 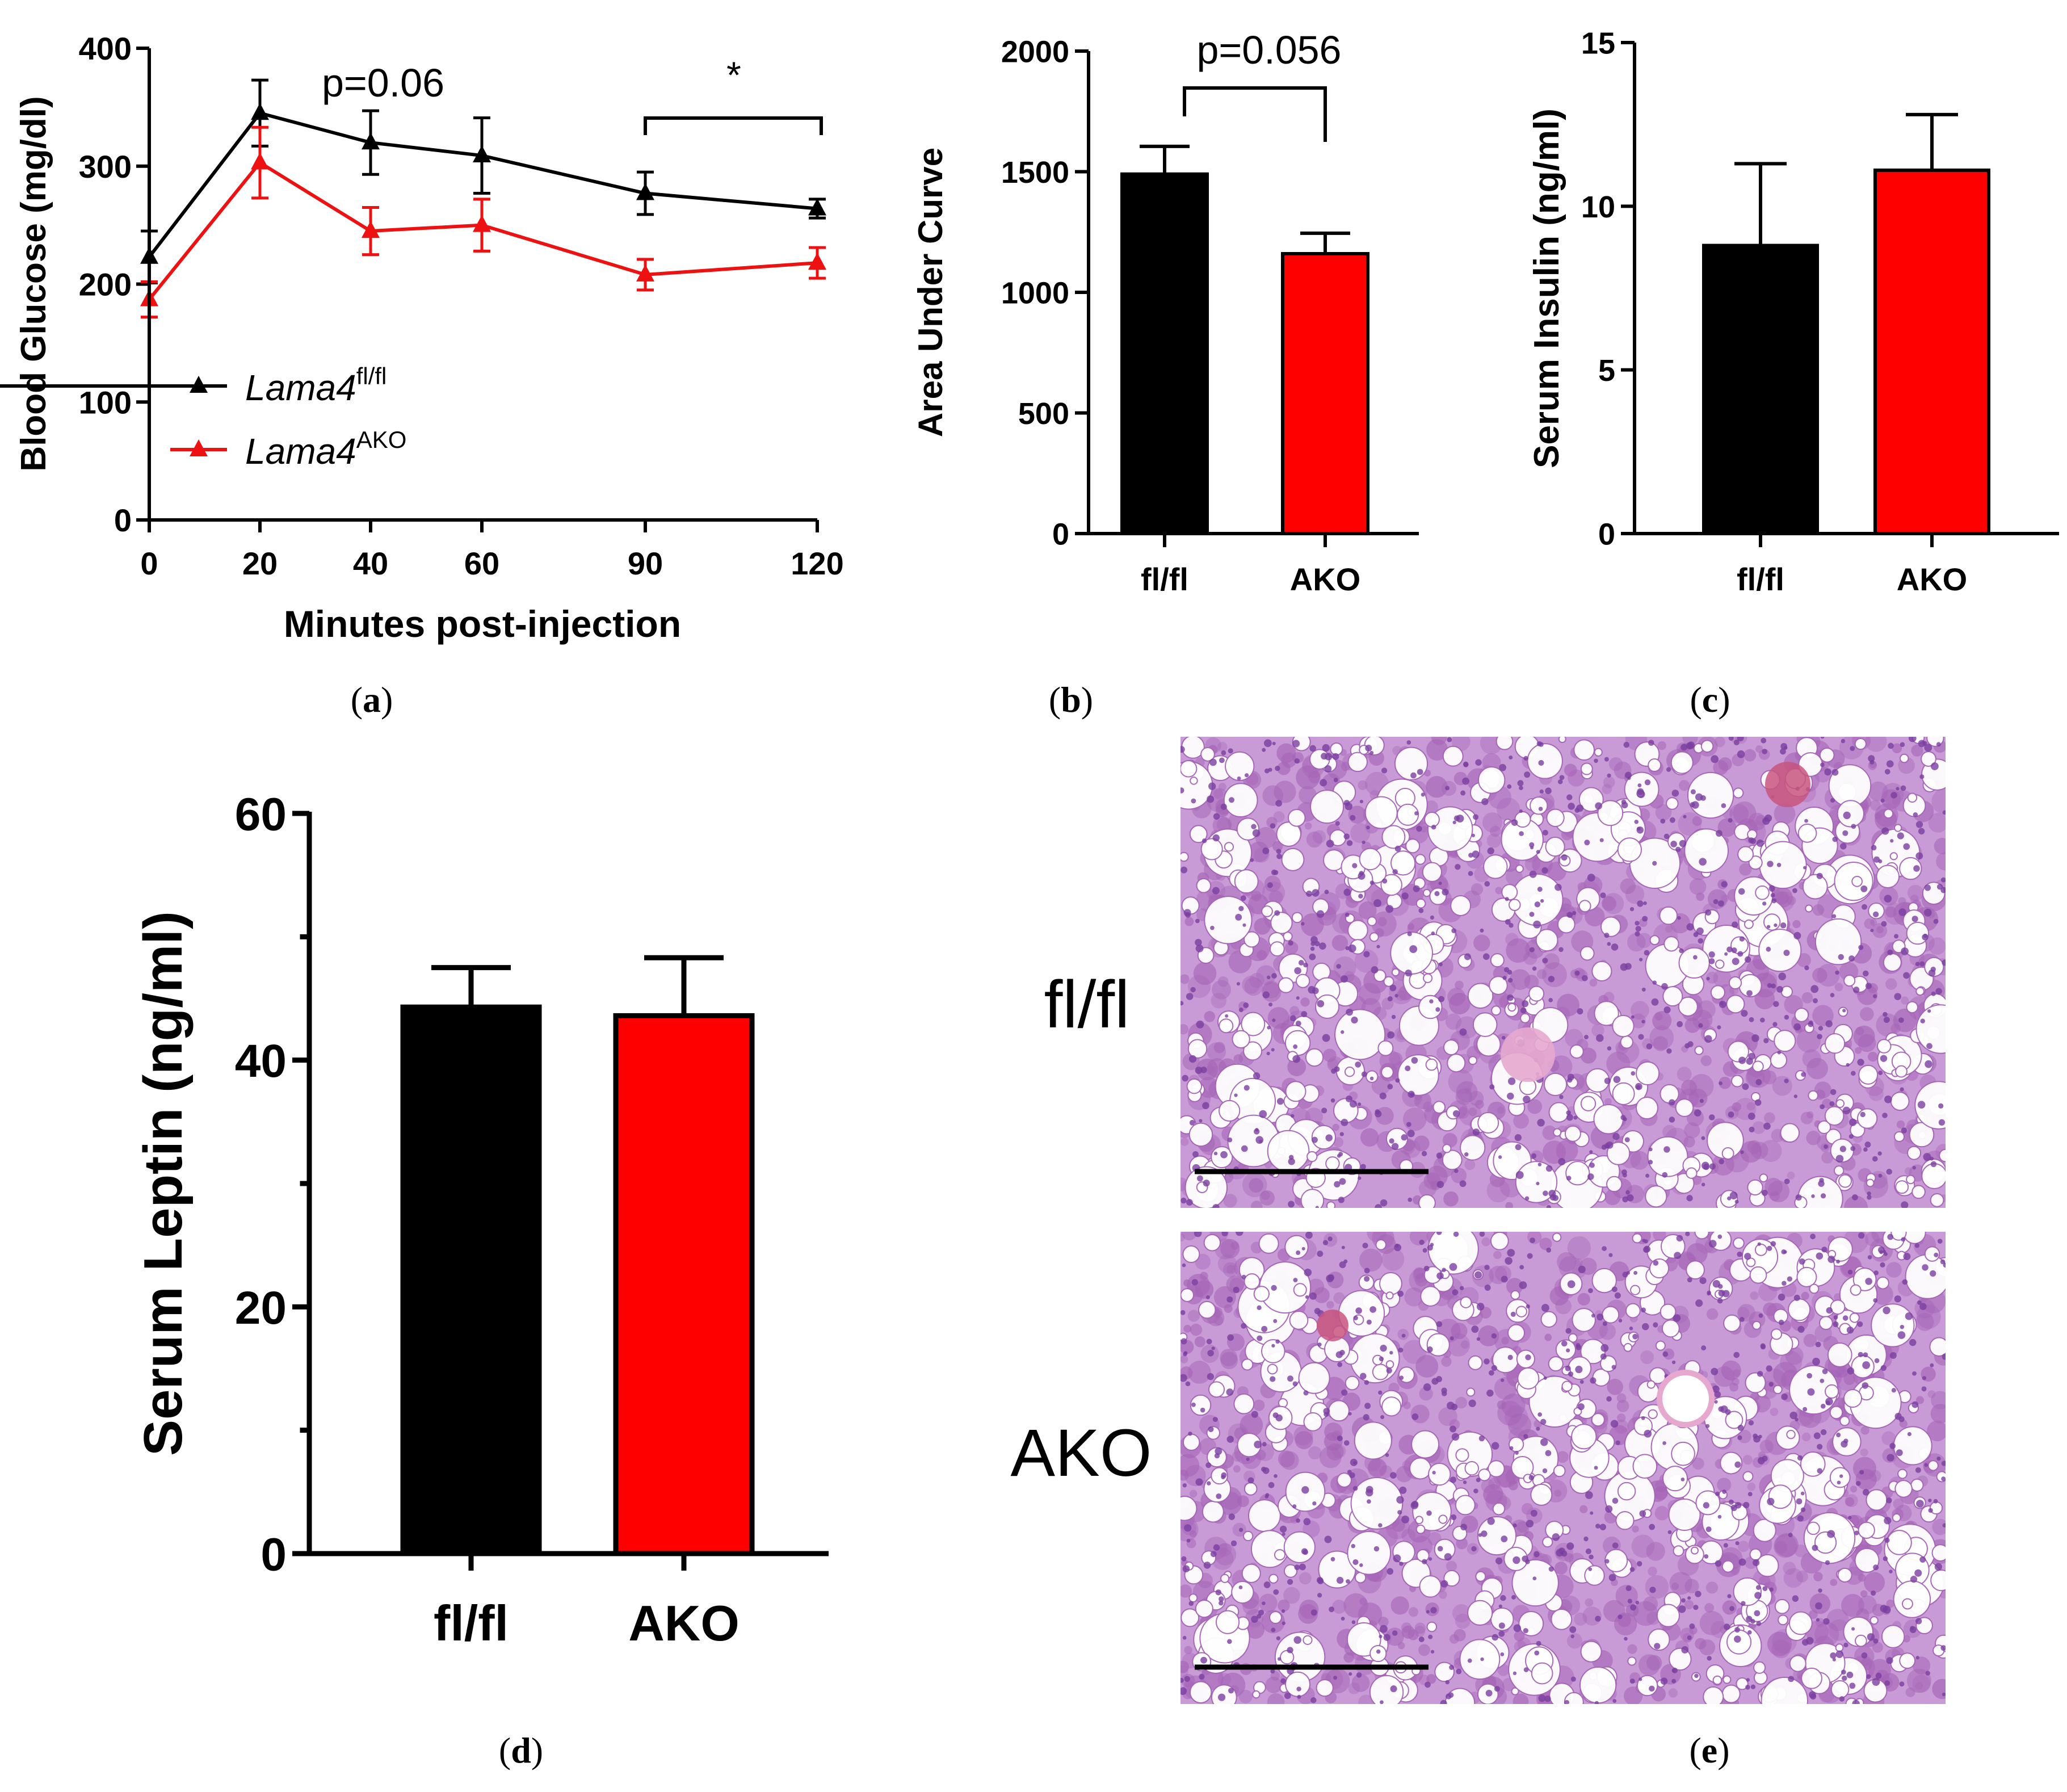 I want to click on panel-label-b: (b), so click(x=1071, y=699).